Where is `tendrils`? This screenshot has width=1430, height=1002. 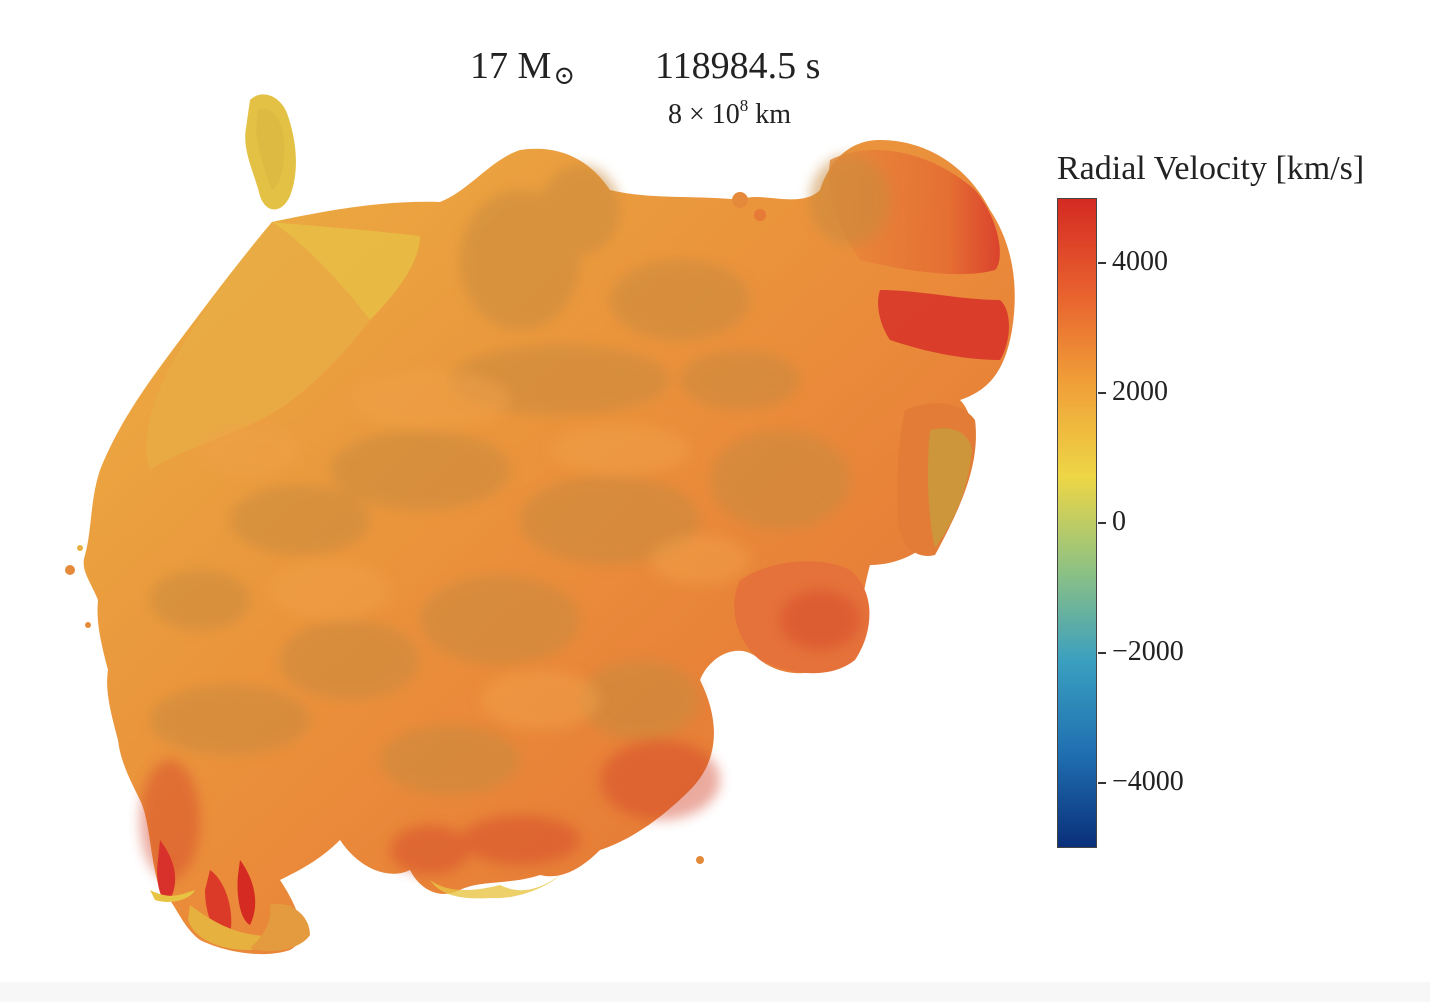
tendrils is located at coordinates (166, 870).